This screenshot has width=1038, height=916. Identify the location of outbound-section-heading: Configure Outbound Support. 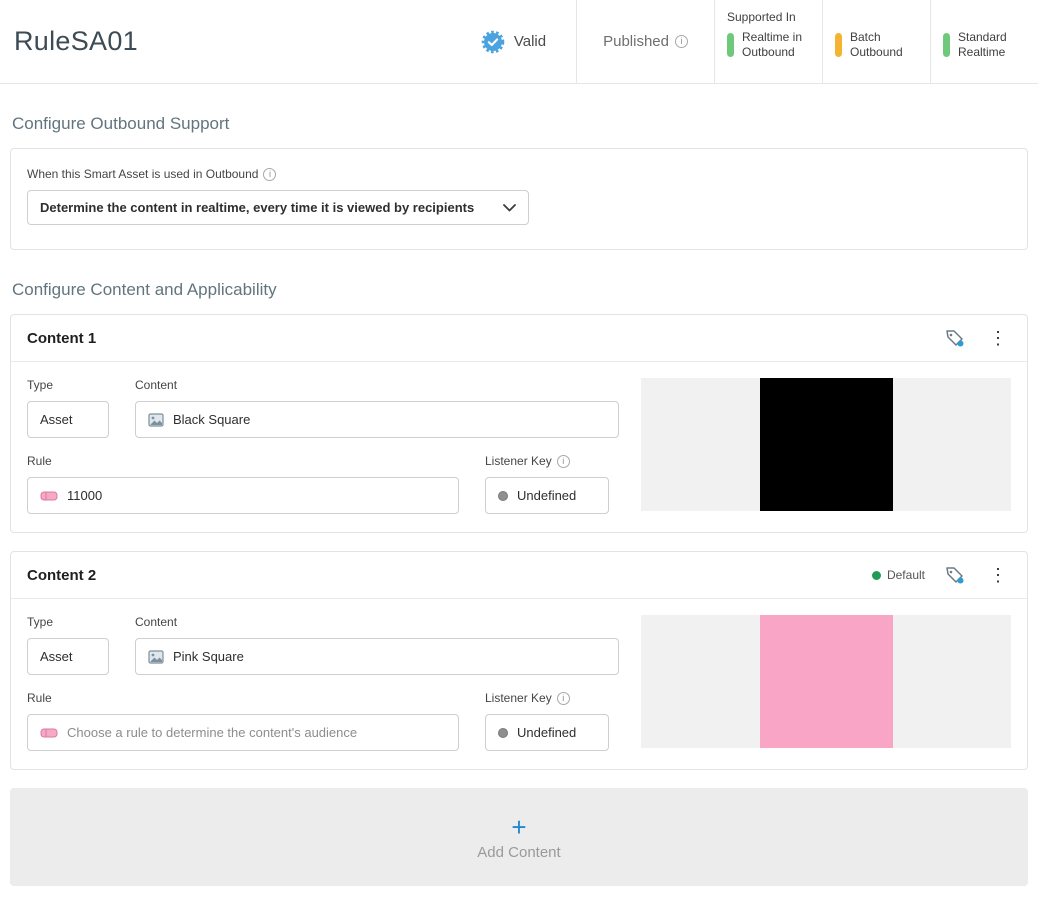
(121, 123).